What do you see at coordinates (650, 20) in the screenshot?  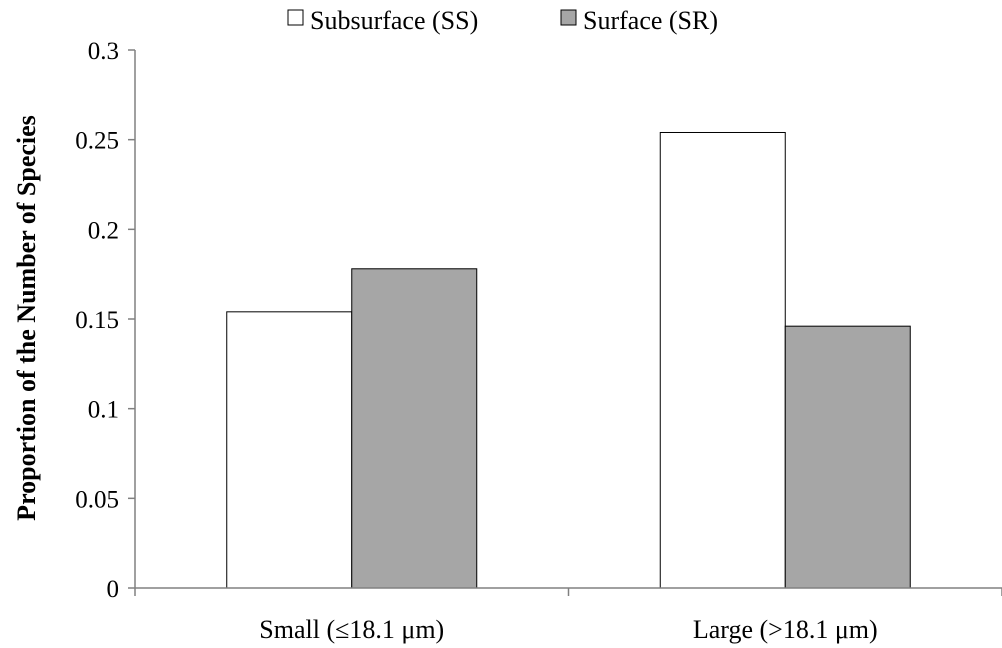 I see `legend-label: Surface (SR)` at bounding box center [650, 20].